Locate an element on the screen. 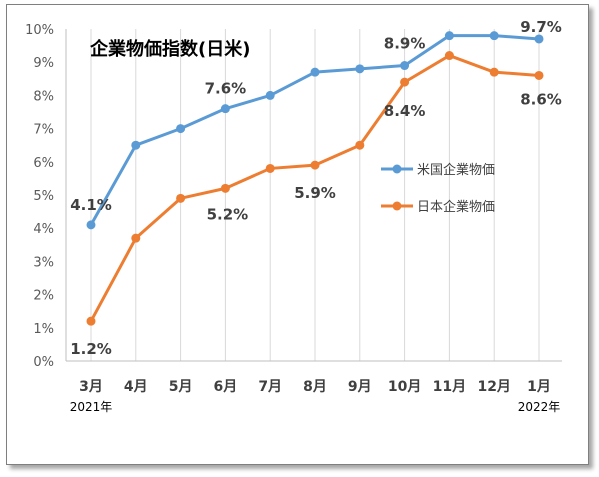  x-tick-label: 7月 is located at coordinates (270, 387).